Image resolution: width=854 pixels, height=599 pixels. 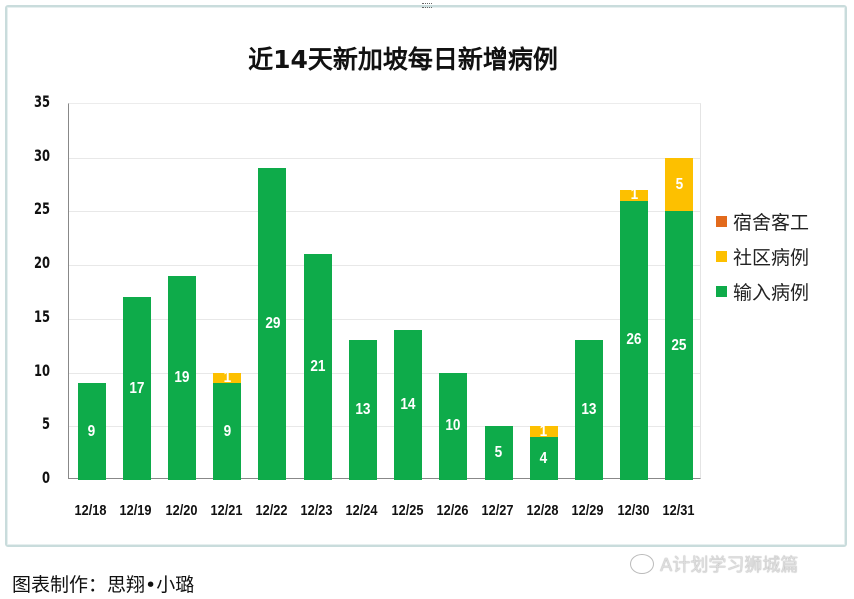 I want to click on legend: 宿舍客工社区病例输入病例, so click(x=762, y=256).